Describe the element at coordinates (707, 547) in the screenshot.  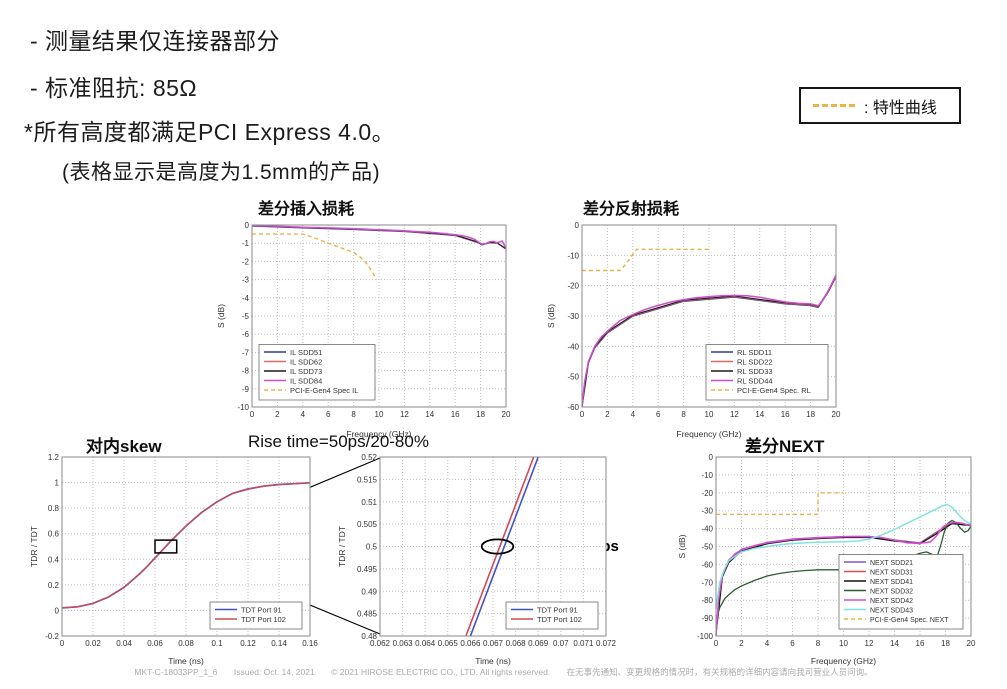
I see `svg-text: -50` at that location.